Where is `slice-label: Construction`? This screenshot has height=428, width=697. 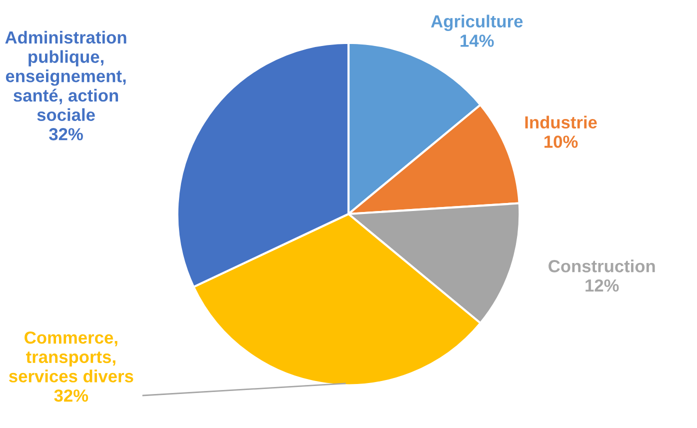
slice-label: Construction is located at coordinates (601, 266).